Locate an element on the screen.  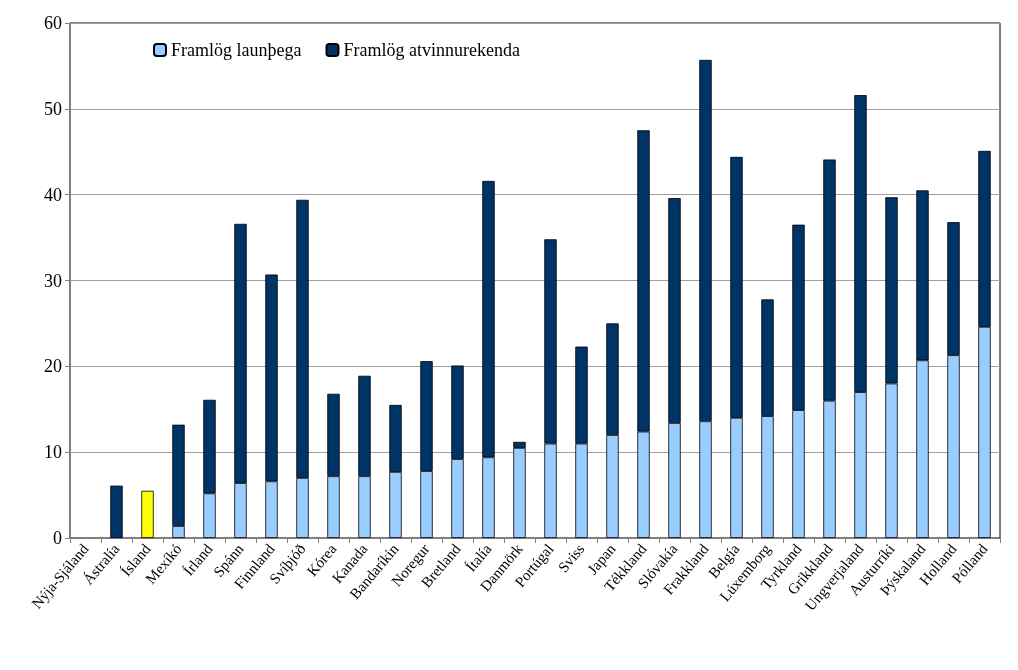
y-tick-label: 30 is located at coordinates (53, 280).